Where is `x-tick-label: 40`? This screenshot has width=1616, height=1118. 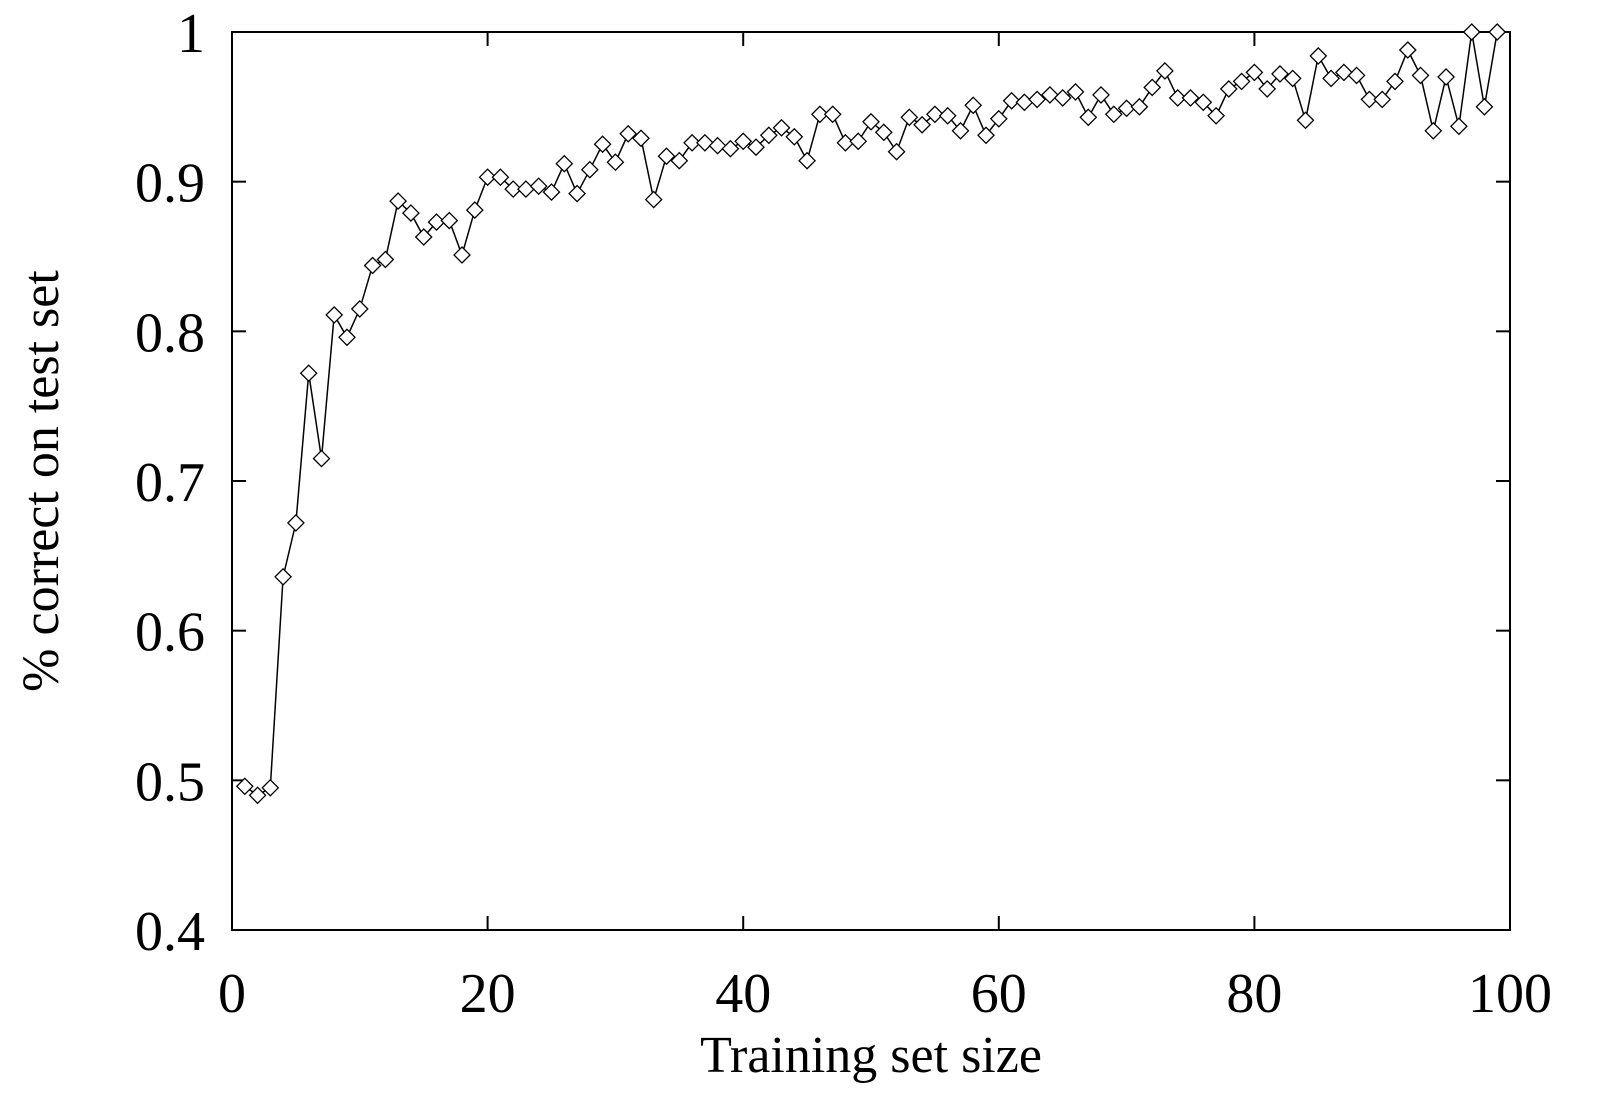
x-tick-label: 40 is located at coordinates (743, 994).